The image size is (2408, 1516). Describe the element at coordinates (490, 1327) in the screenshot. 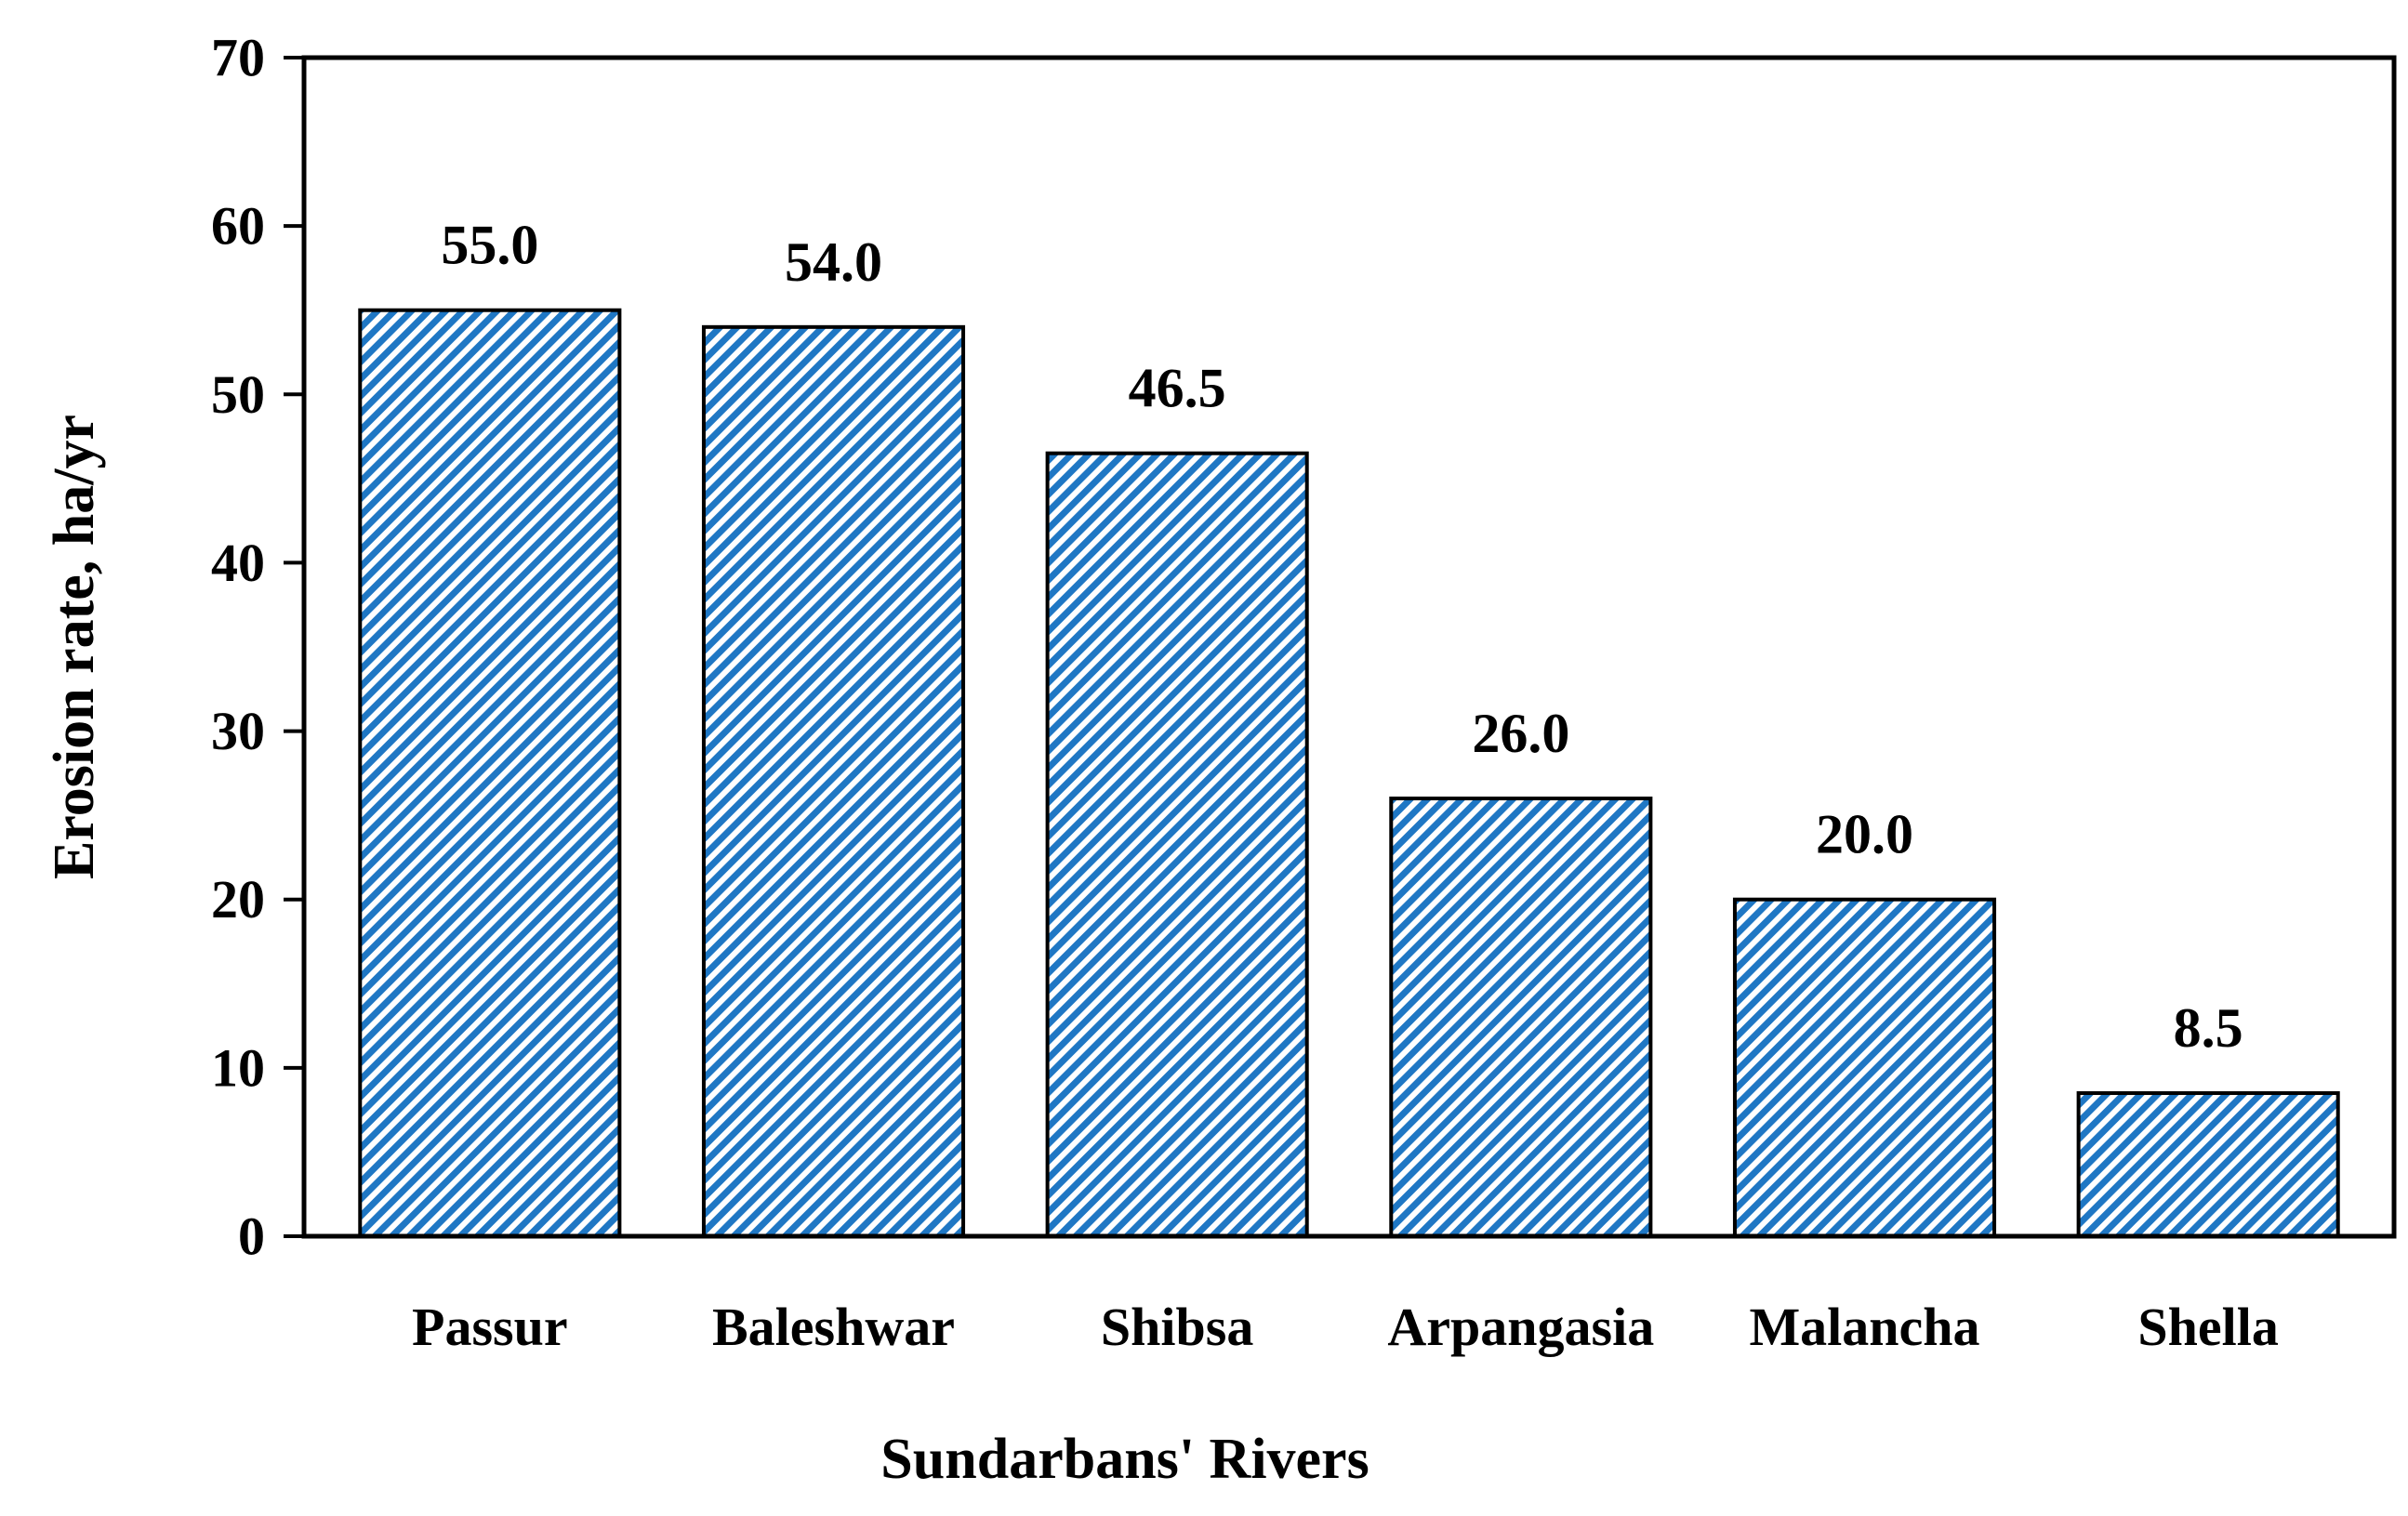

I see `x-tick-label-passur: Passur` at that location.